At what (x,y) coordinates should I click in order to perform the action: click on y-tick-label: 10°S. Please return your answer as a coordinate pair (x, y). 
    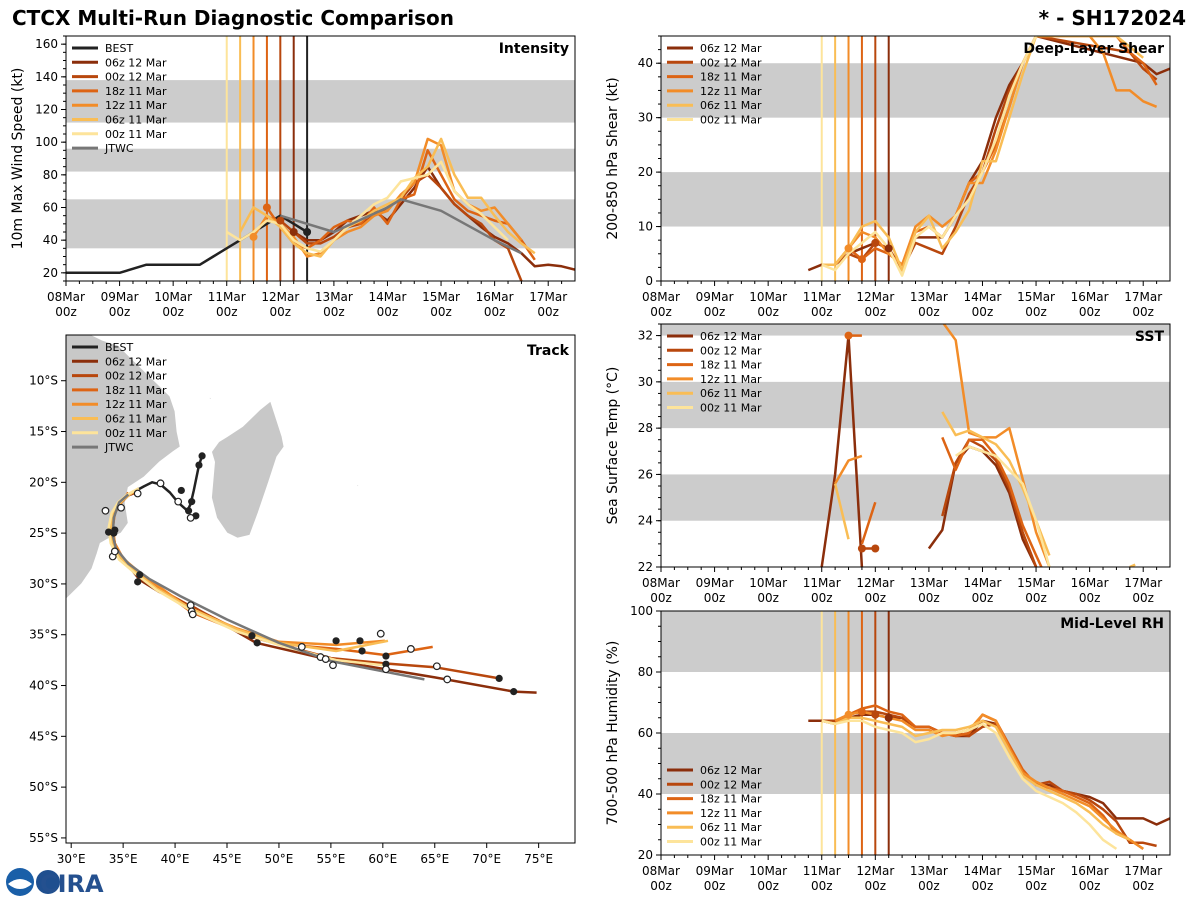
    Looking at the image, I should click on (43, 381).